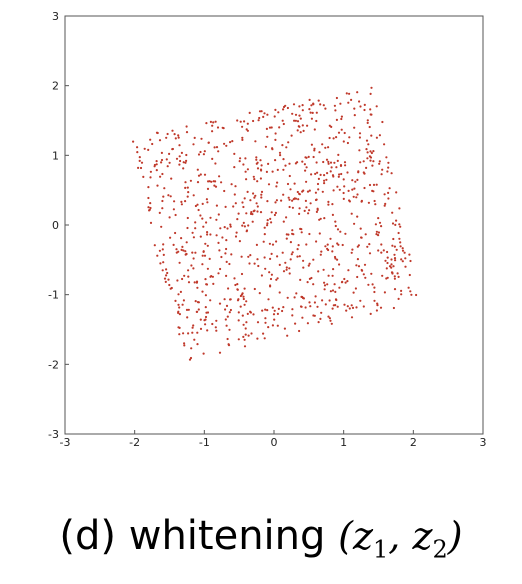 The image size is (522, 584). Describe the element at coordinates (55, 16) in the screenshot. I see `y-tick-label: 3` at that location.